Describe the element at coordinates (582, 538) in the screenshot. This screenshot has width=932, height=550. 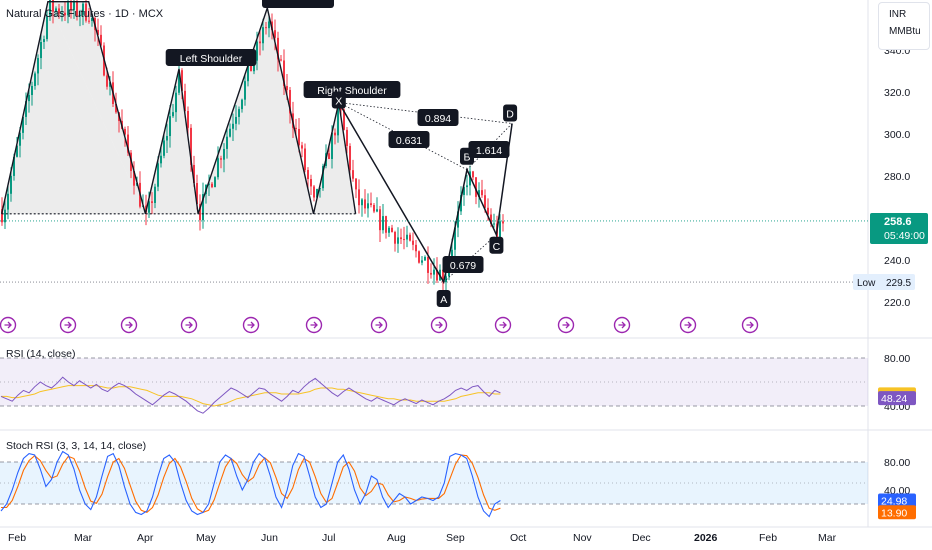
I see `time-axis-label: Nov` at that location.